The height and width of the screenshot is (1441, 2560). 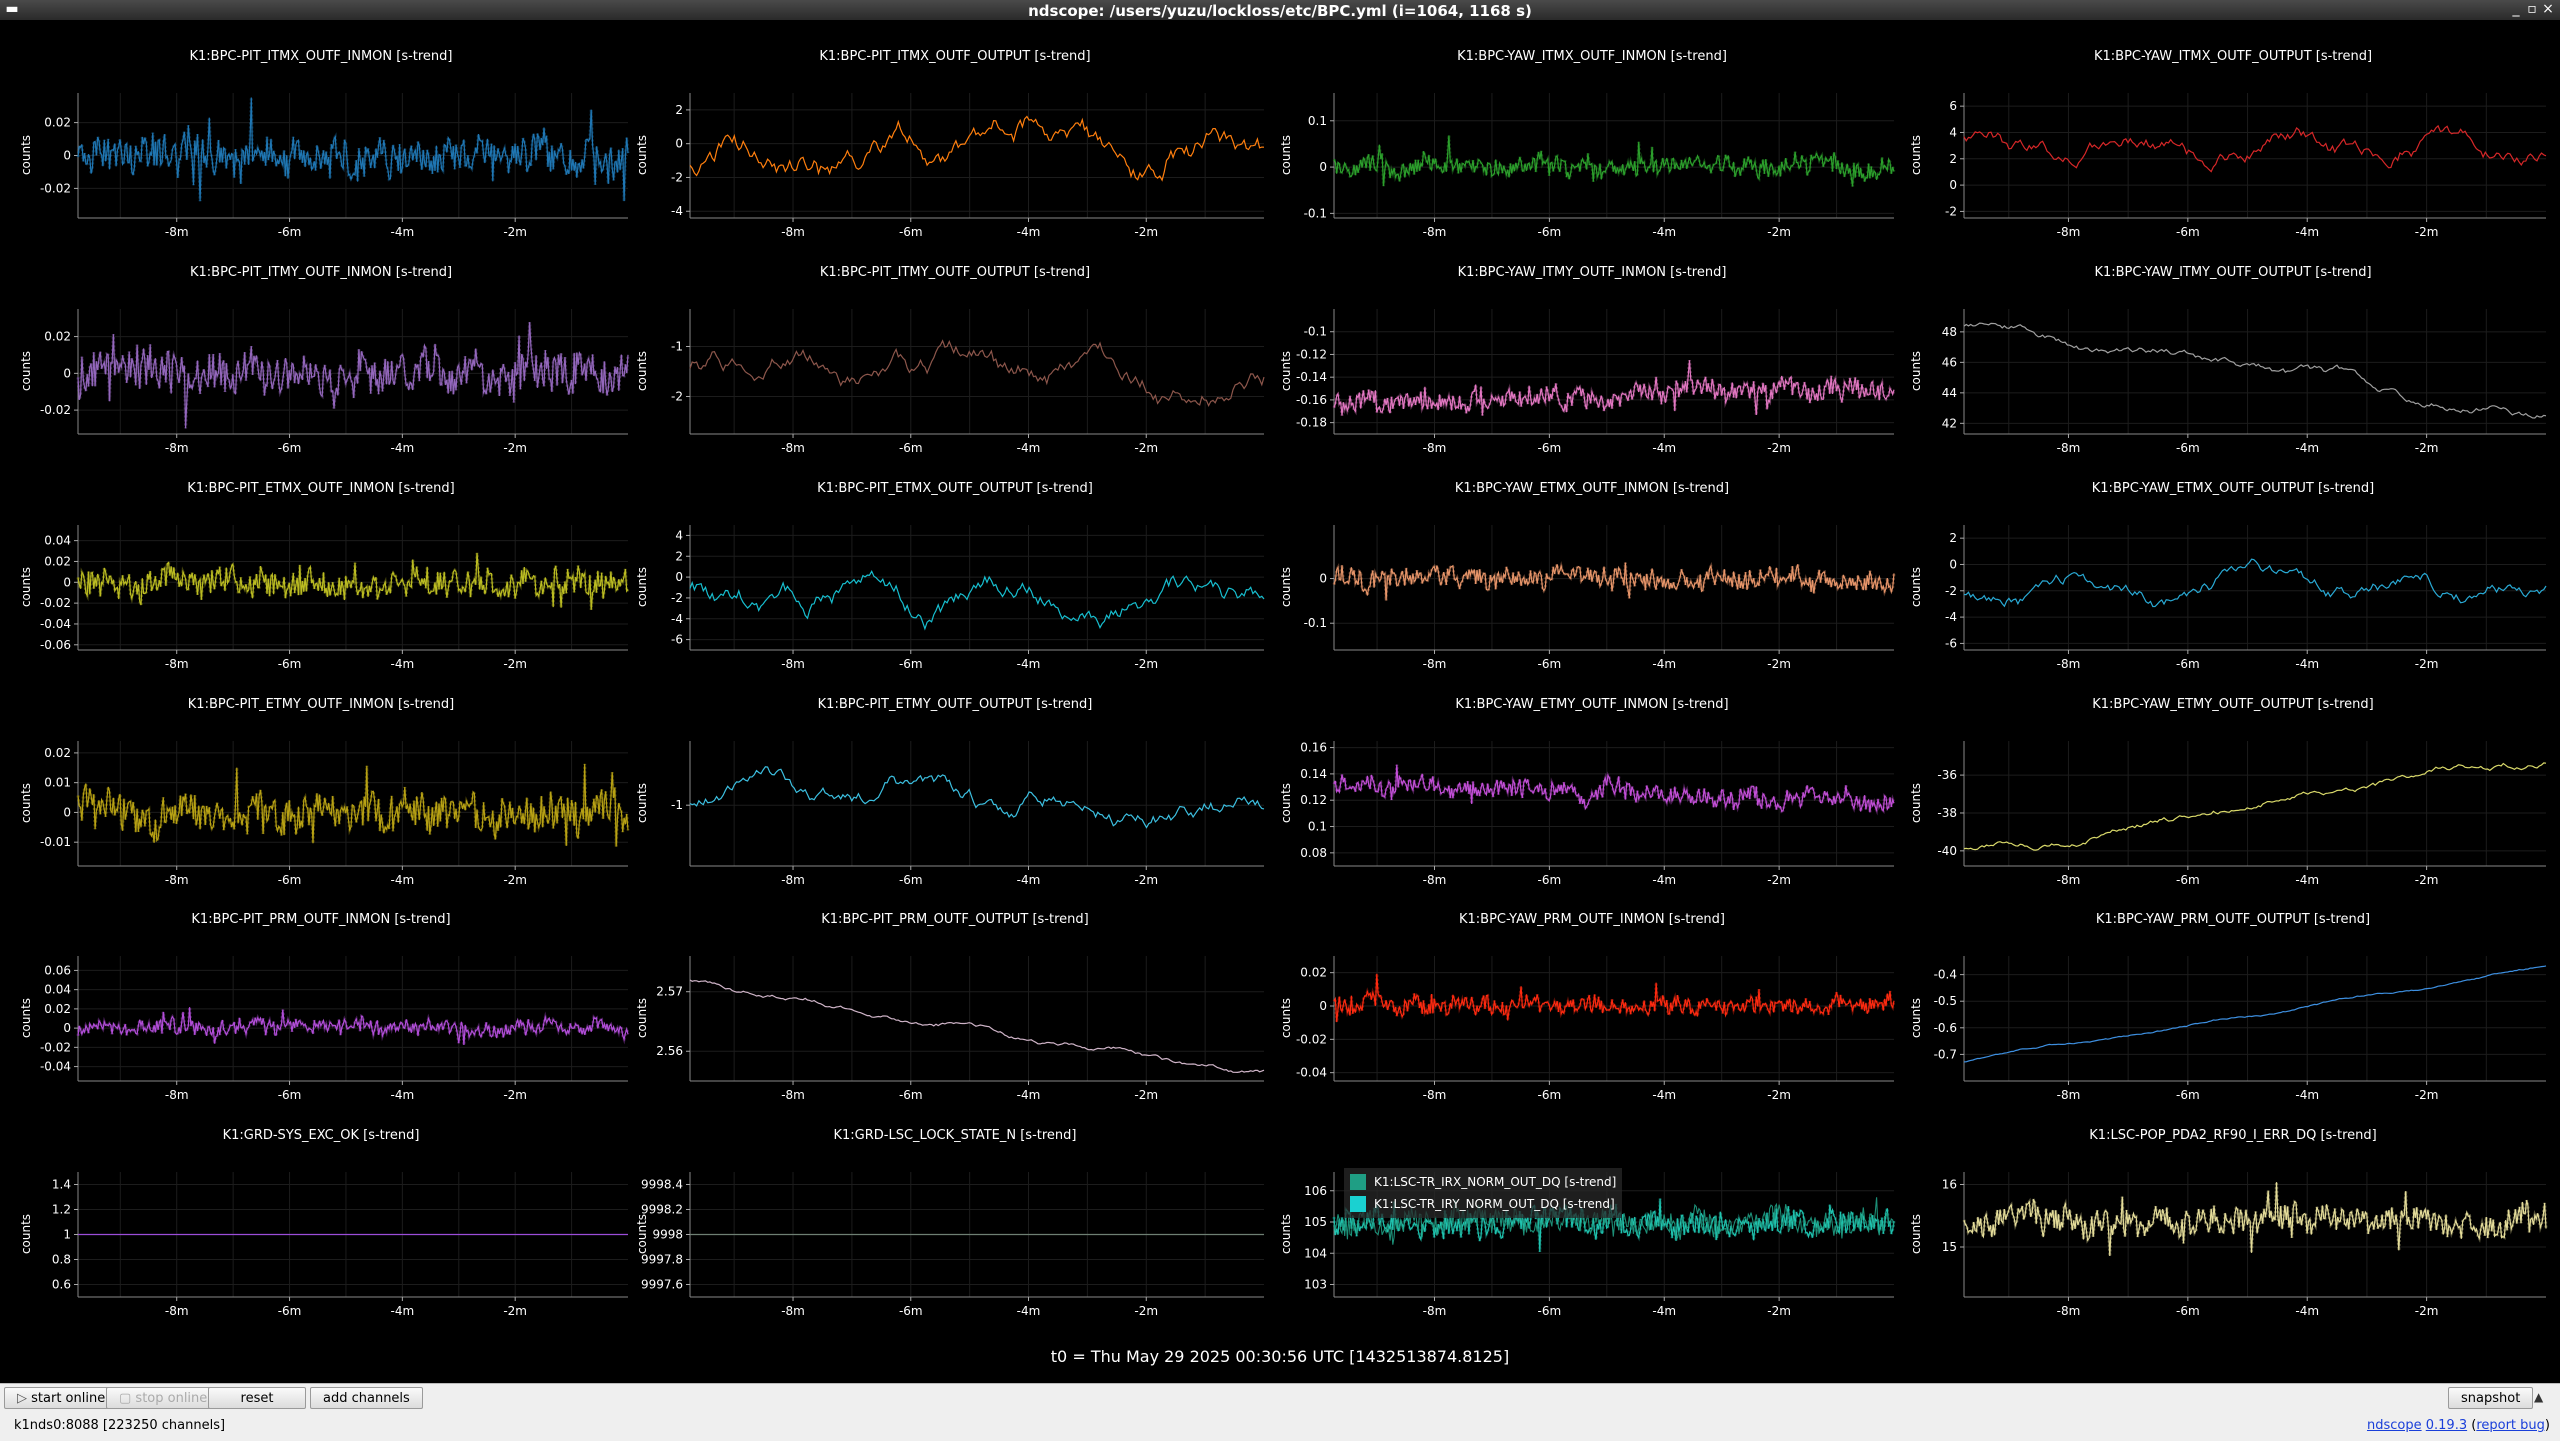 I want to click on y-tick-label: 16, so click(x=1949, y=1185).